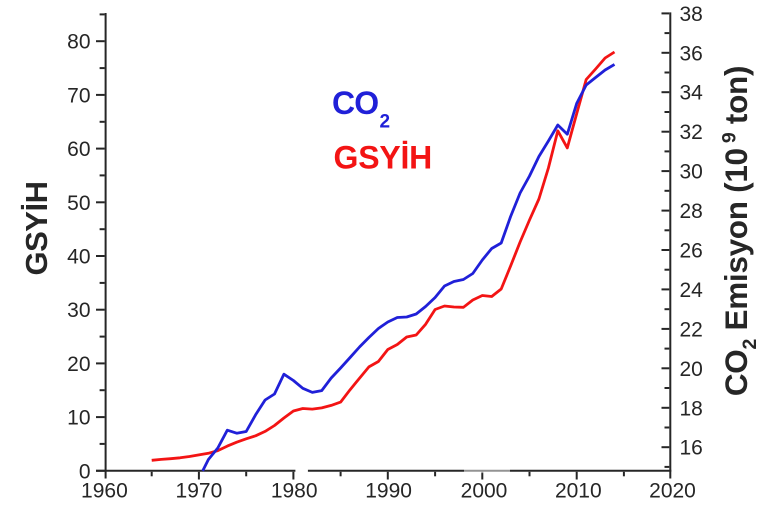  What do you see at coordinates (691, 448) in the screenshot?
I see `svg-text: 16` at bounding box center [691, 448].